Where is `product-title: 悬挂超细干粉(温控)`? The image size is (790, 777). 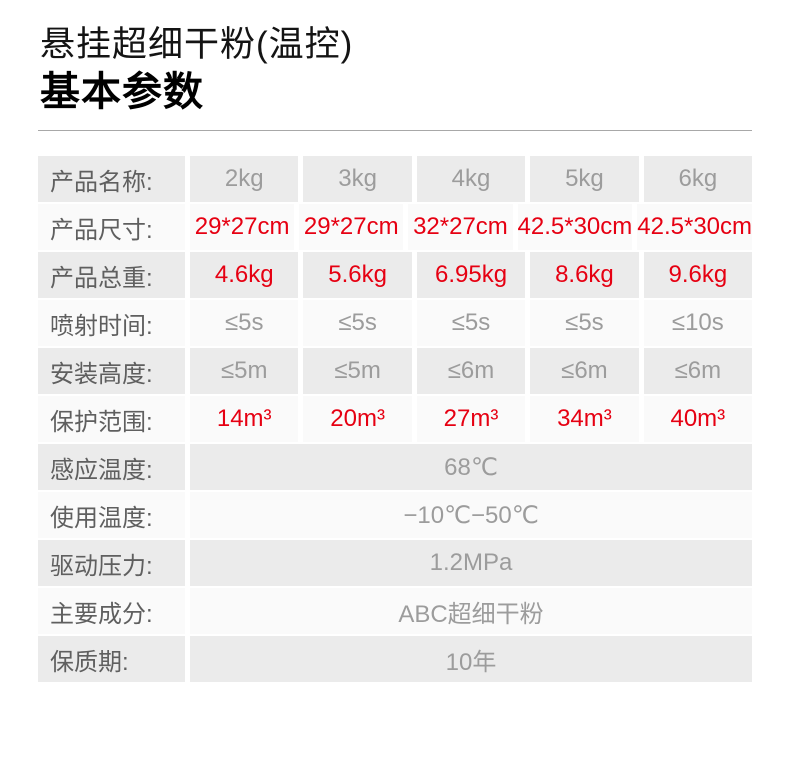
product-title: 悬挂超细干粉(温控) is located at coordinates (197, 44).